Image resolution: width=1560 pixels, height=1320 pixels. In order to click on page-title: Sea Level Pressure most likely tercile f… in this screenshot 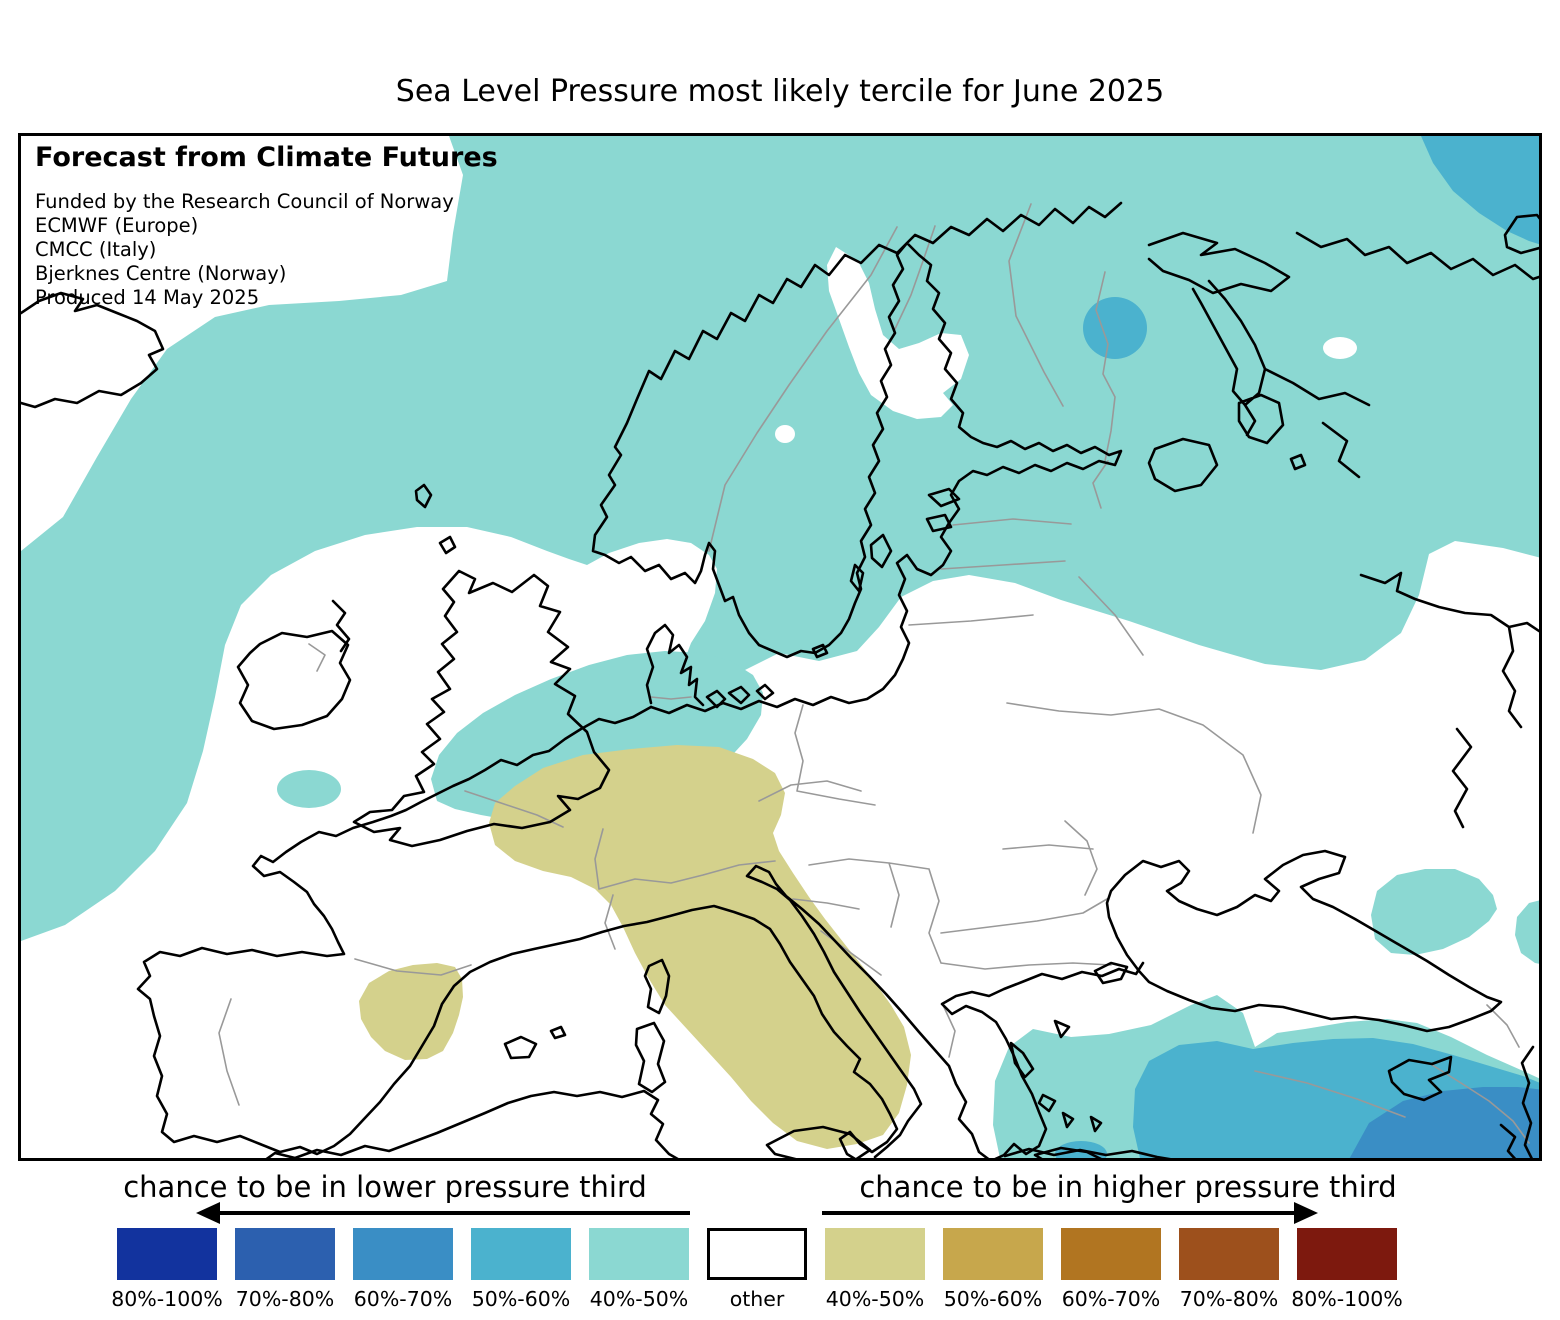, I will do `click(780, 91)`.